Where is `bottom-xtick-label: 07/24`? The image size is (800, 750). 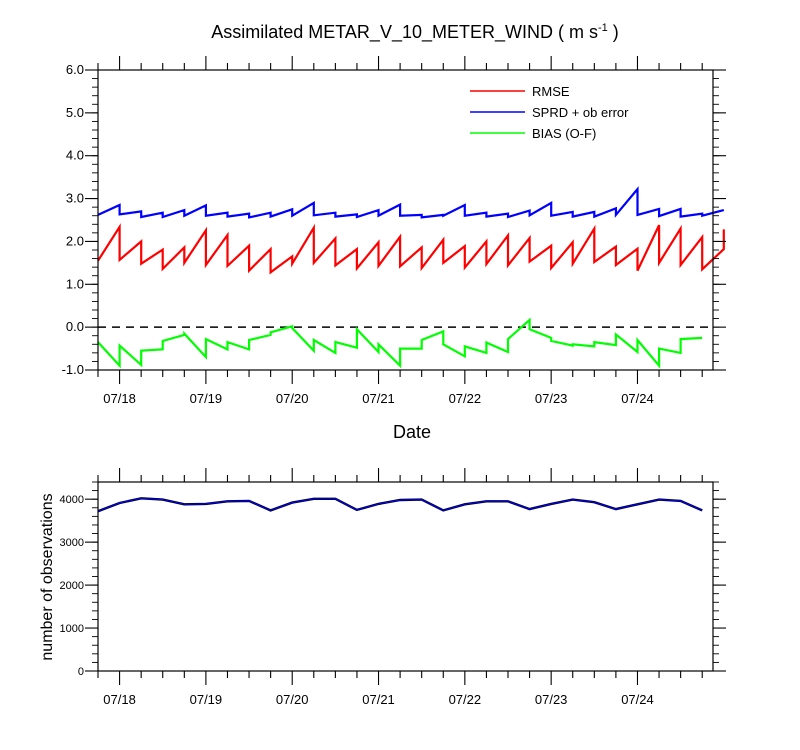
bottom-xtick-label: 07/24 is located at coordinates (637, 699).